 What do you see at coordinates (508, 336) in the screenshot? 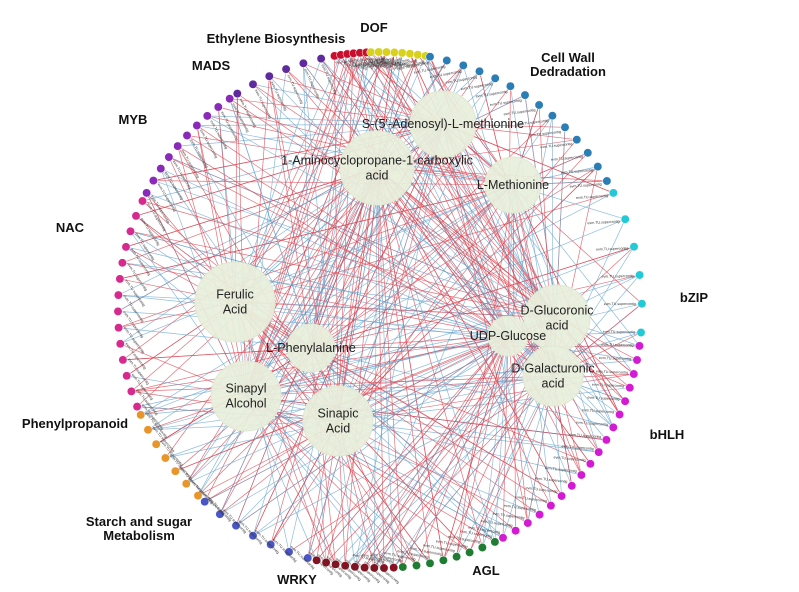
I see `metabolite-hub-udp: UDP-Glucose` at bounding box center [508, 336].